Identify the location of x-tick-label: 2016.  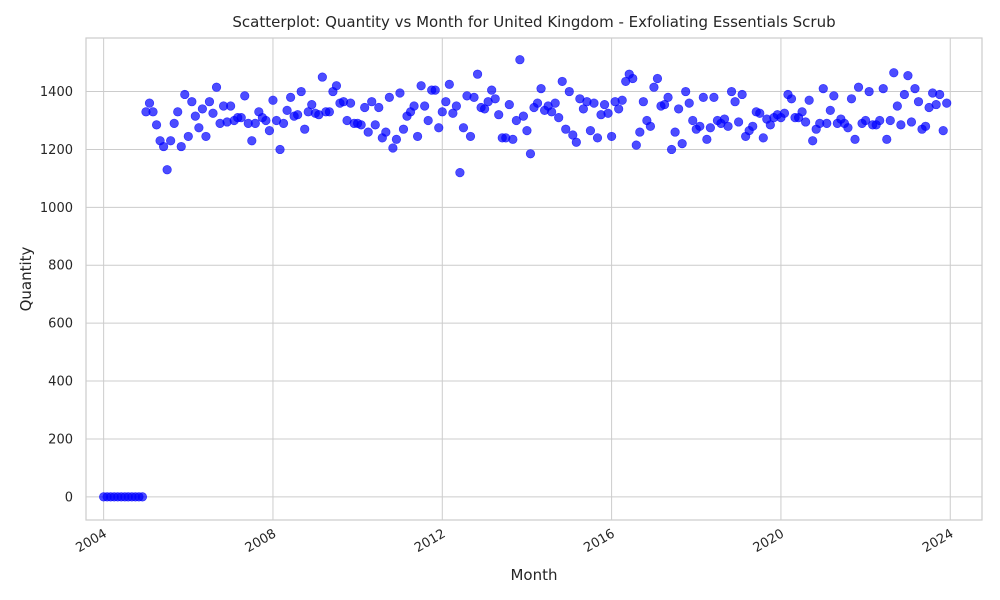
(599, 541).